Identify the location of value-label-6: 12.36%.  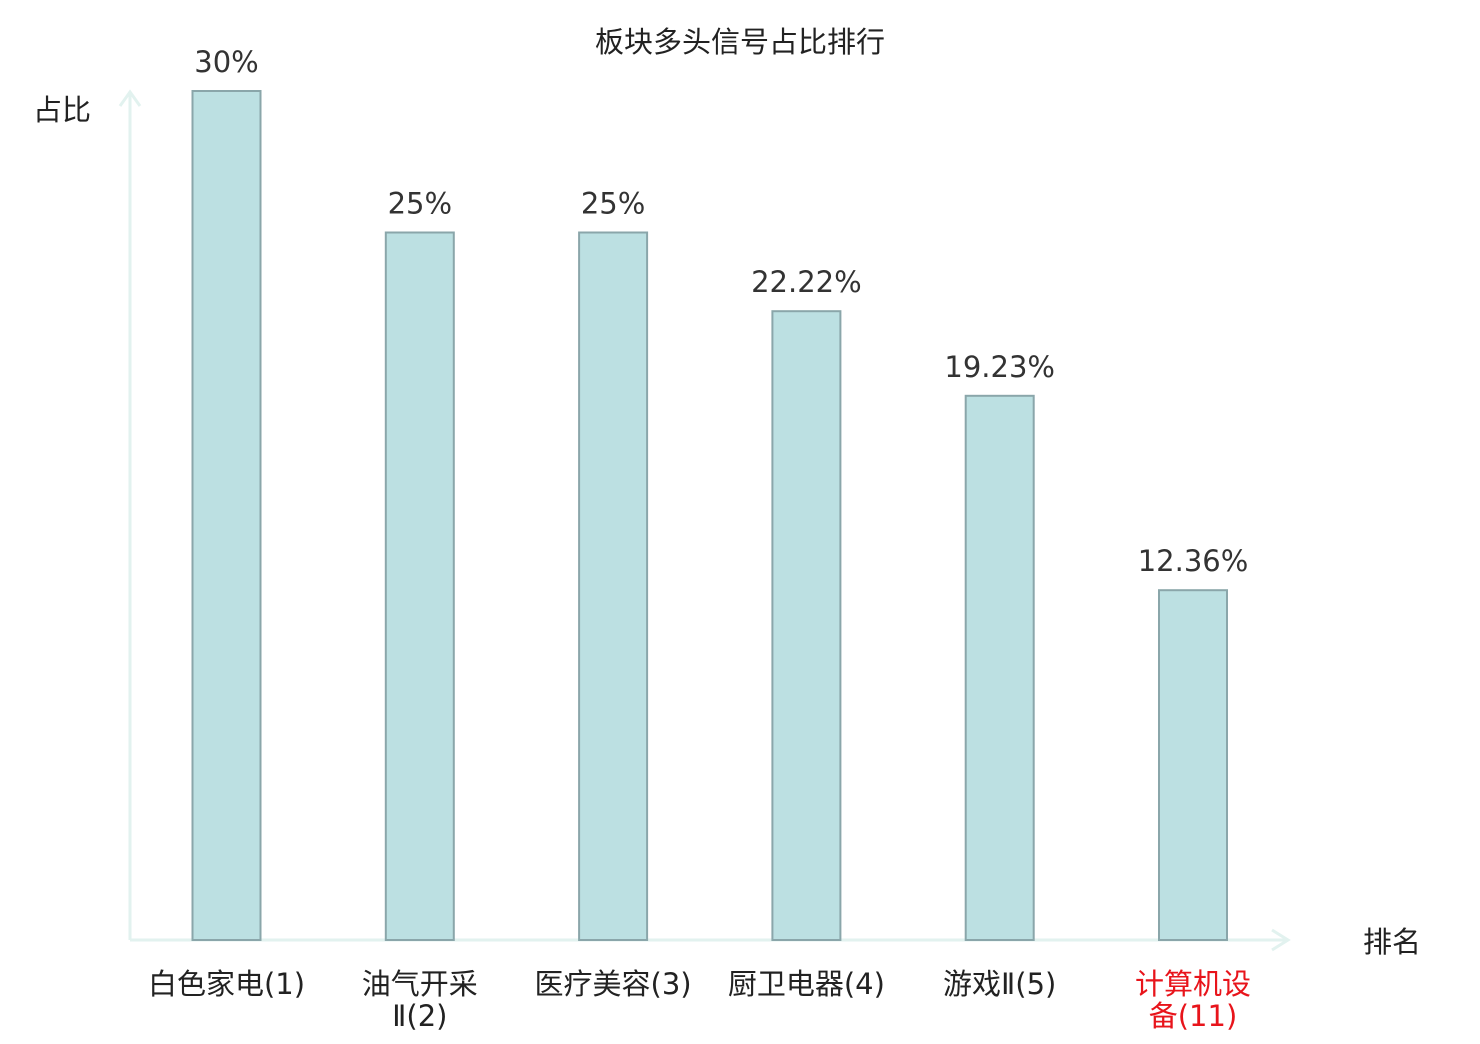
(1193, 561).